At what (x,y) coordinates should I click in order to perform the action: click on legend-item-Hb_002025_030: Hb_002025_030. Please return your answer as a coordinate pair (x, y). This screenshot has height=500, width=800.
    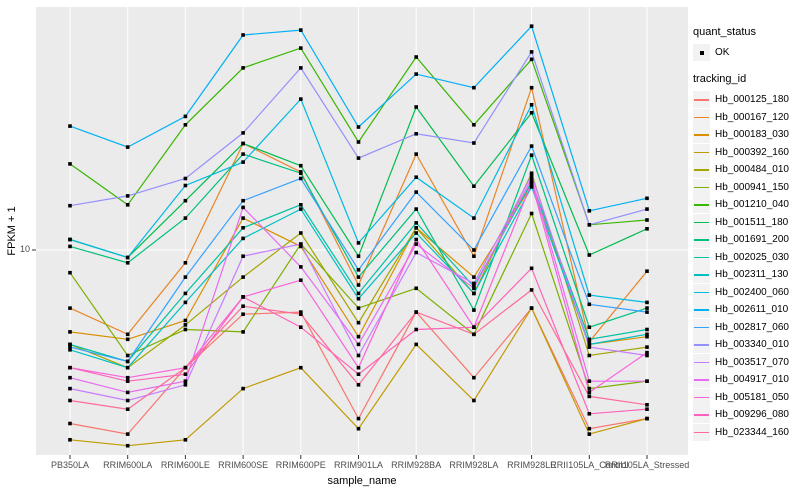
    Looking at the image, I should click on (746, 257).